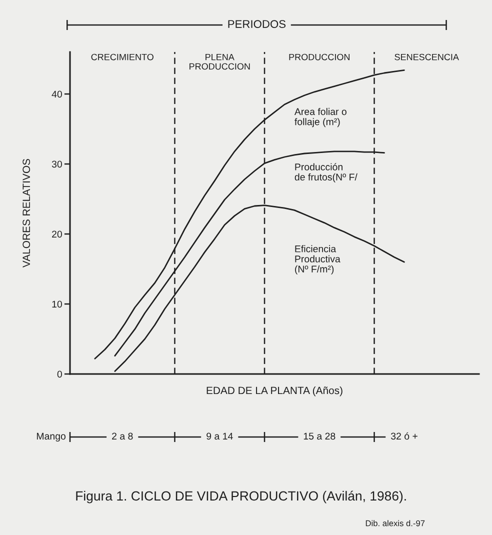 The height and width of the screenshot is (535, 492). What do you see at coordinates (404, 436) in the screenshot?
I see `text: 32 ó +` at bounding box center [404, 436].